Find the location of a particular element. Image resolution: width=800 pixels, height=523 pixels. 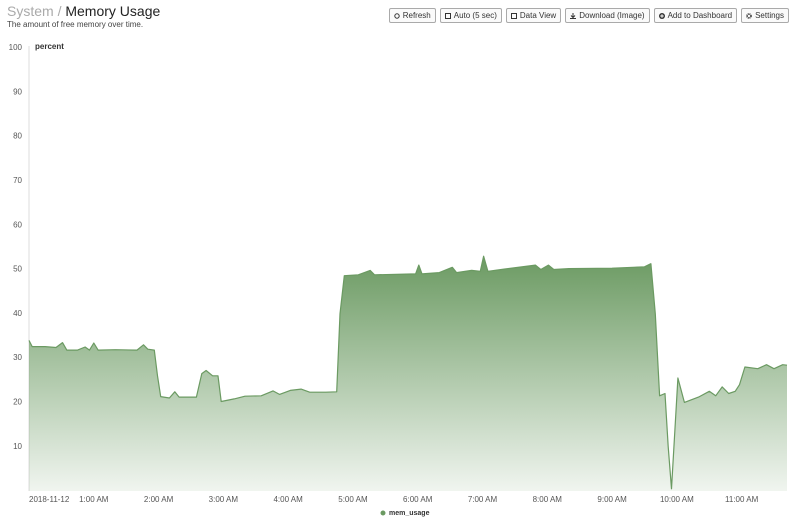

x-tick-label: 8:00 AM is located at coordinates (548, 499).